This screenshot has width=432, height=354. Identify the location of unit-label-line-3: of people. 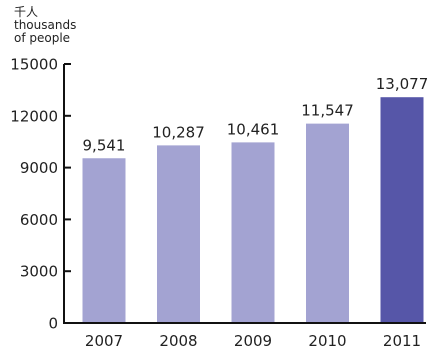
(42, 38).